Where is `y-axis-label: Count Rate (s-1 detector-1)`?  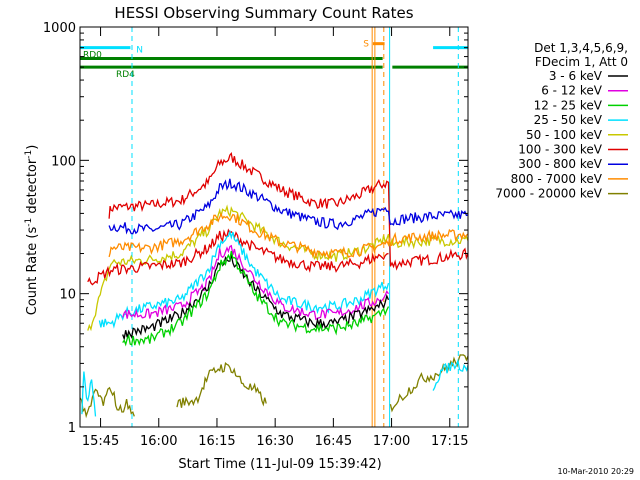
y-axis-label: Count Rate (s-1 detector-1) is located at coordinates (32, 230).